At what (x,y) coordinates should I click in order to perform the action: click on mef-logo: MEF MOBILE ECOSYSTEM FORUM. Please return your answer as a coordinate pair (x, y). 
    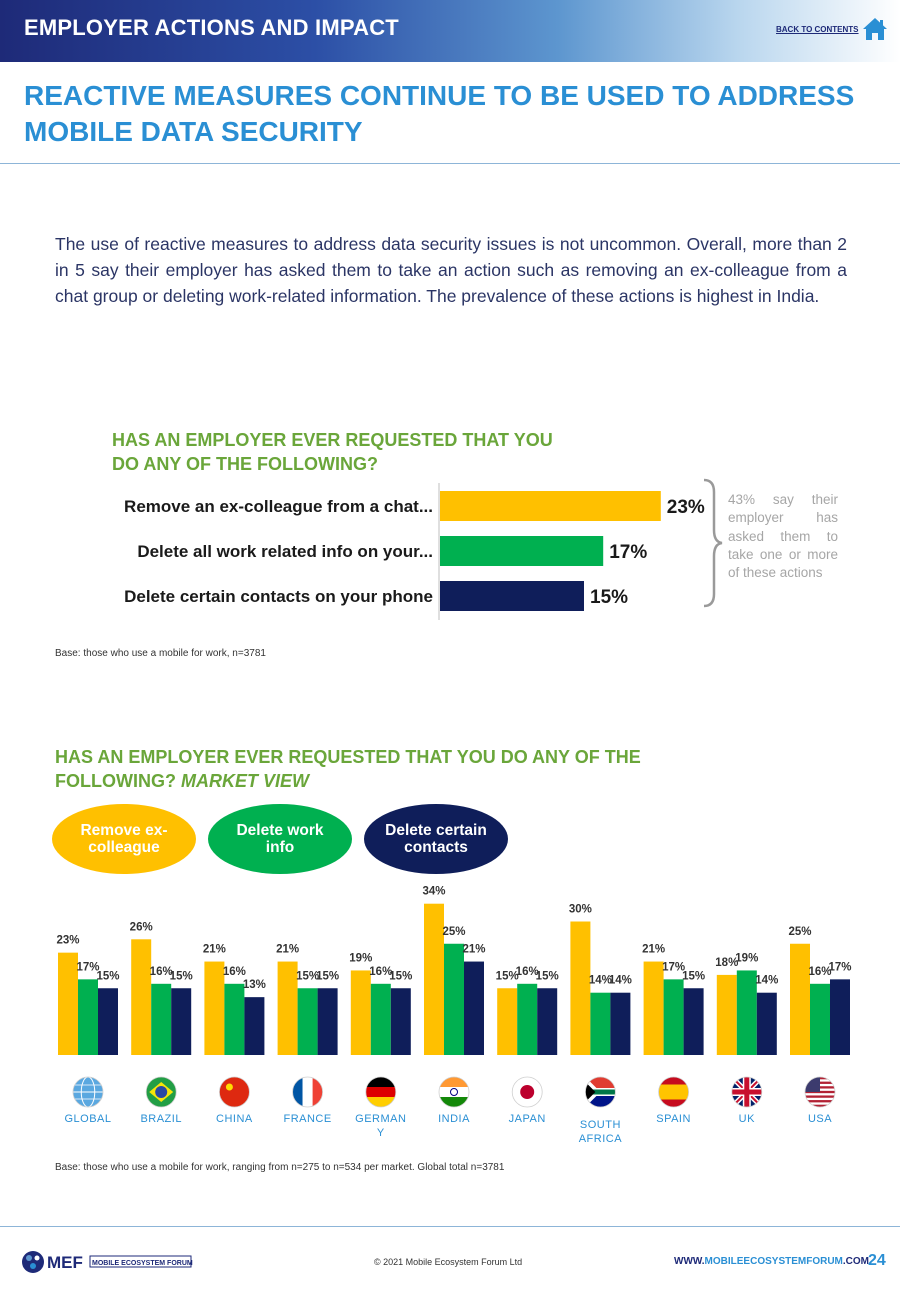
    Looking at the image, I should click on (107, 1262).